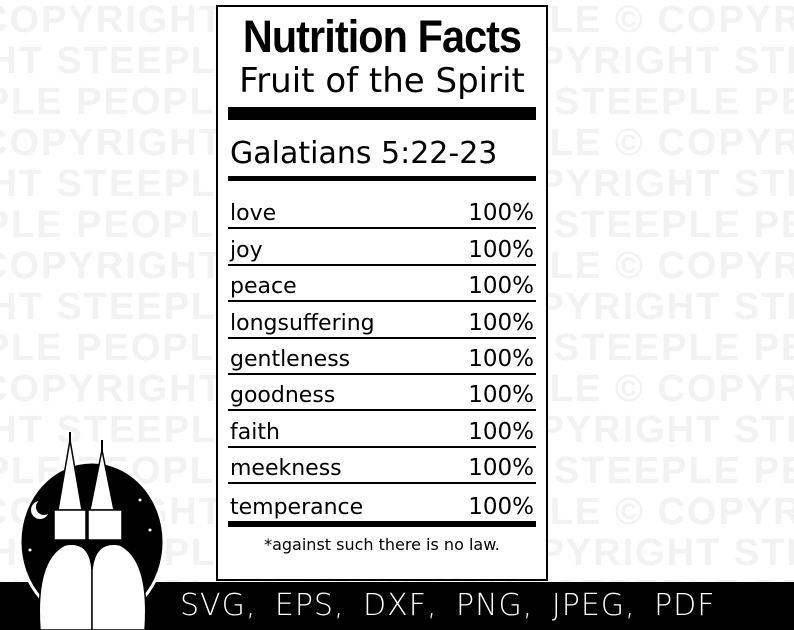 The image size is (794, 630). What do you see at coordinates (382, 544) in the screenshot?
I see `footnote: *against such there is no law.` at bounding box center [382, 544].